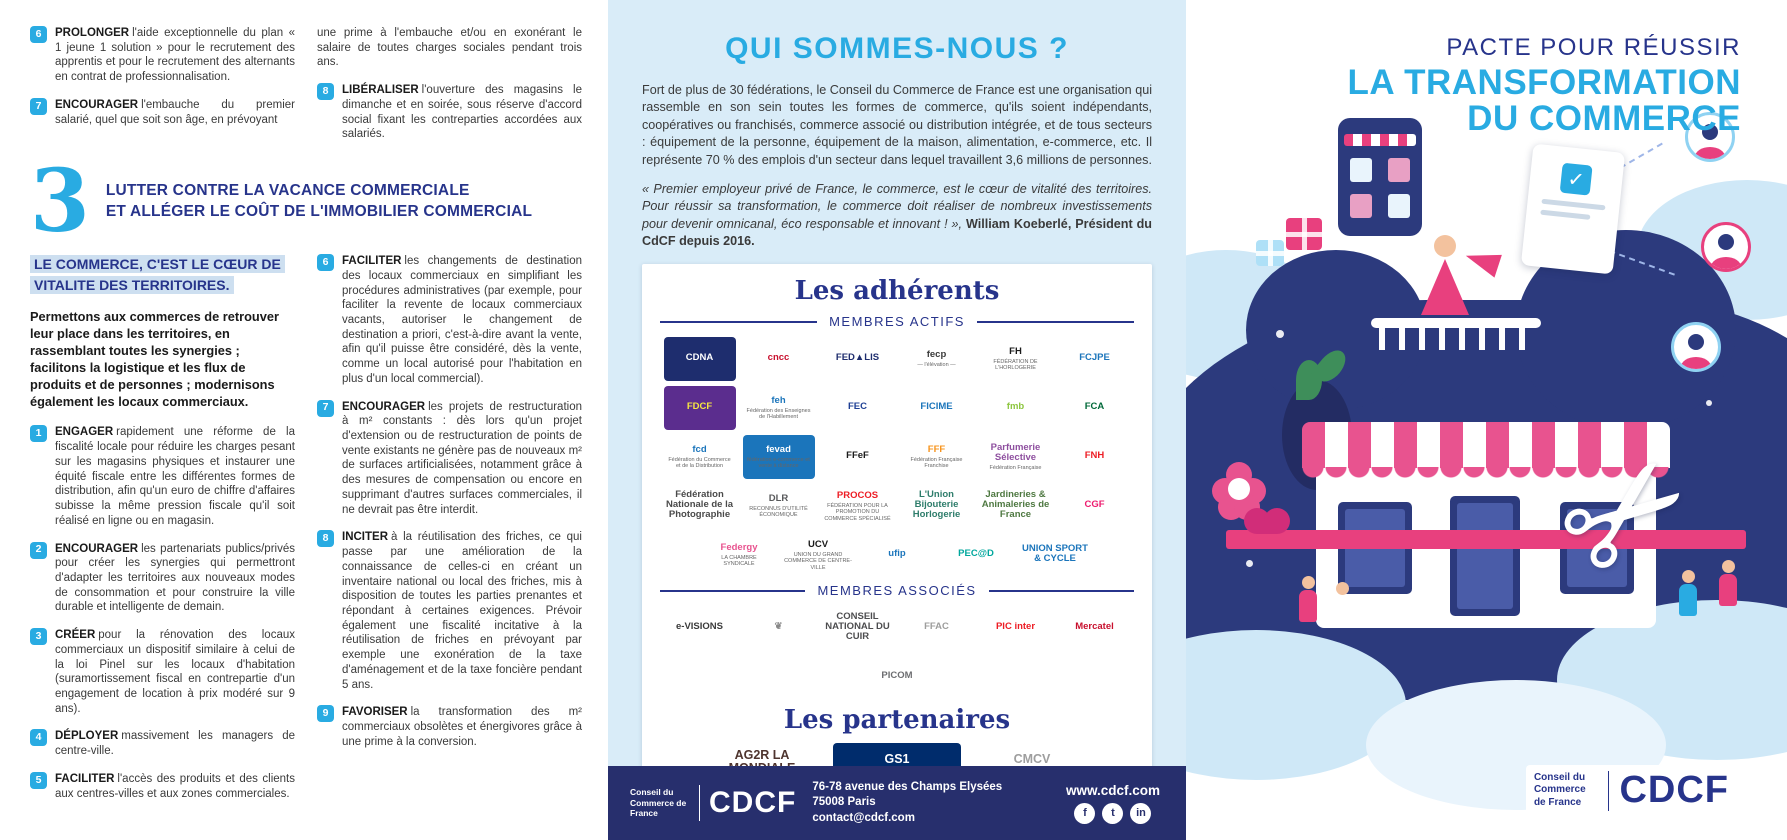 The width and height of the screenshot is (1787, 840). Describe the element at coordinates (857, 627) in the screenshot. I see `member-logo-label: CONSEIL NATIONAL DU CUIR` at that location.